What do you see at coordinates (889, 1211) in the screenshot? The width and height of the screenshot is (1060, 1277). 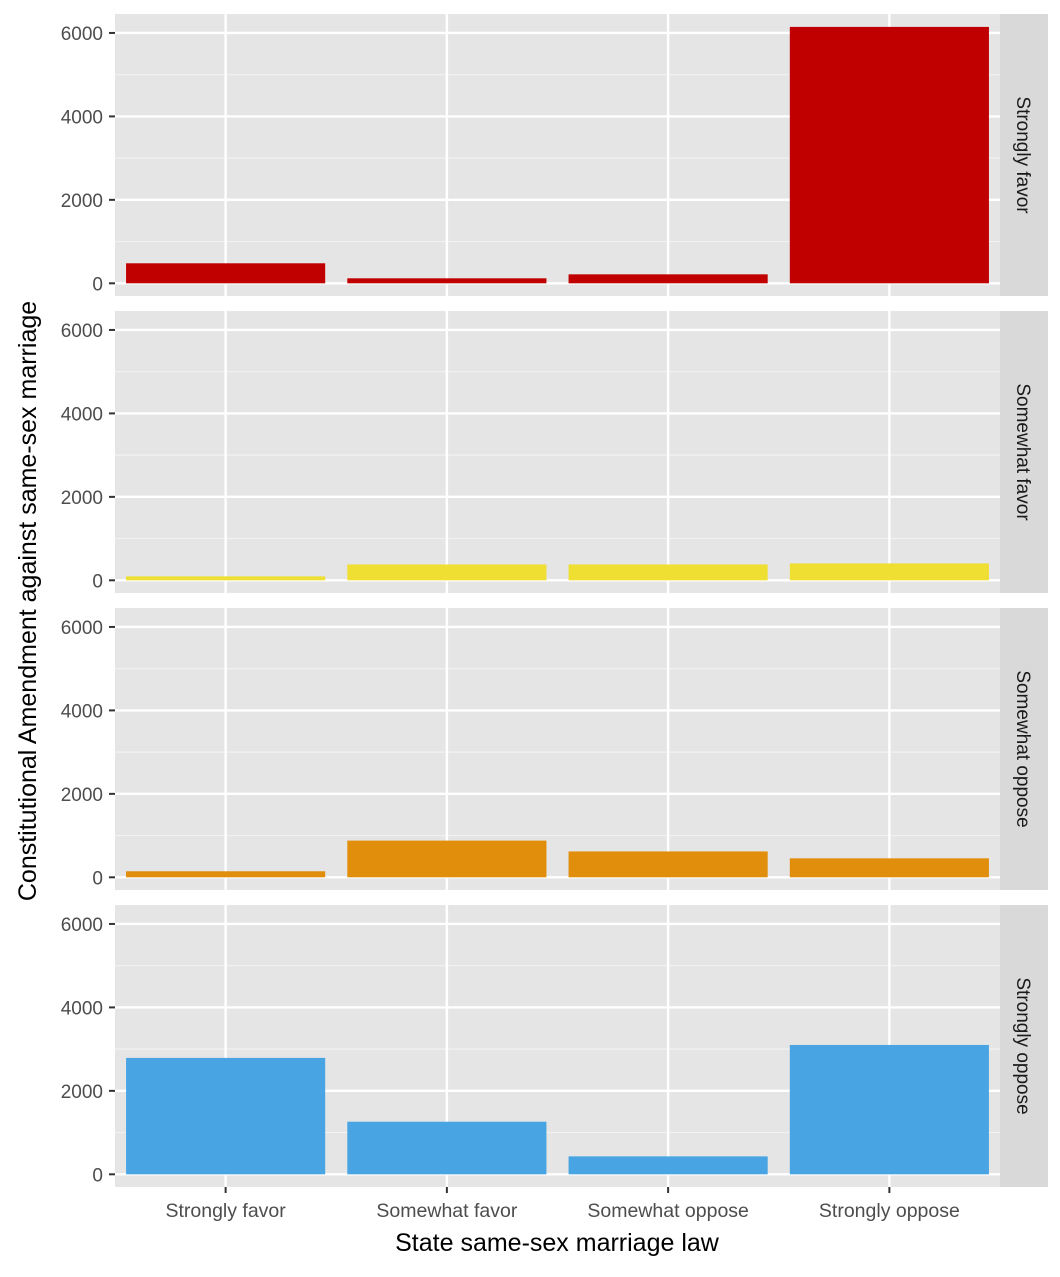 I see `x-tick-label: Strongly oppose` at bounding box center [889, 1211].